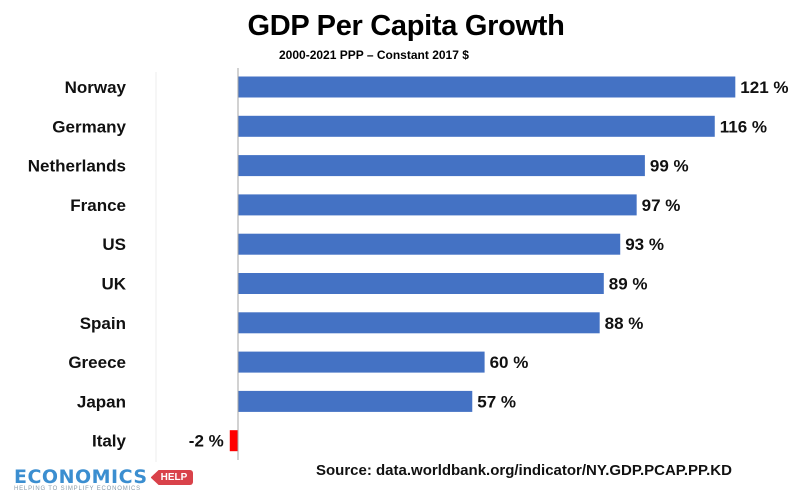 The width and height of the screenshot is (800, 496). Describe the element at coordinates (97, 362) in the screenshot. I see `category-label: Greece` at that location.